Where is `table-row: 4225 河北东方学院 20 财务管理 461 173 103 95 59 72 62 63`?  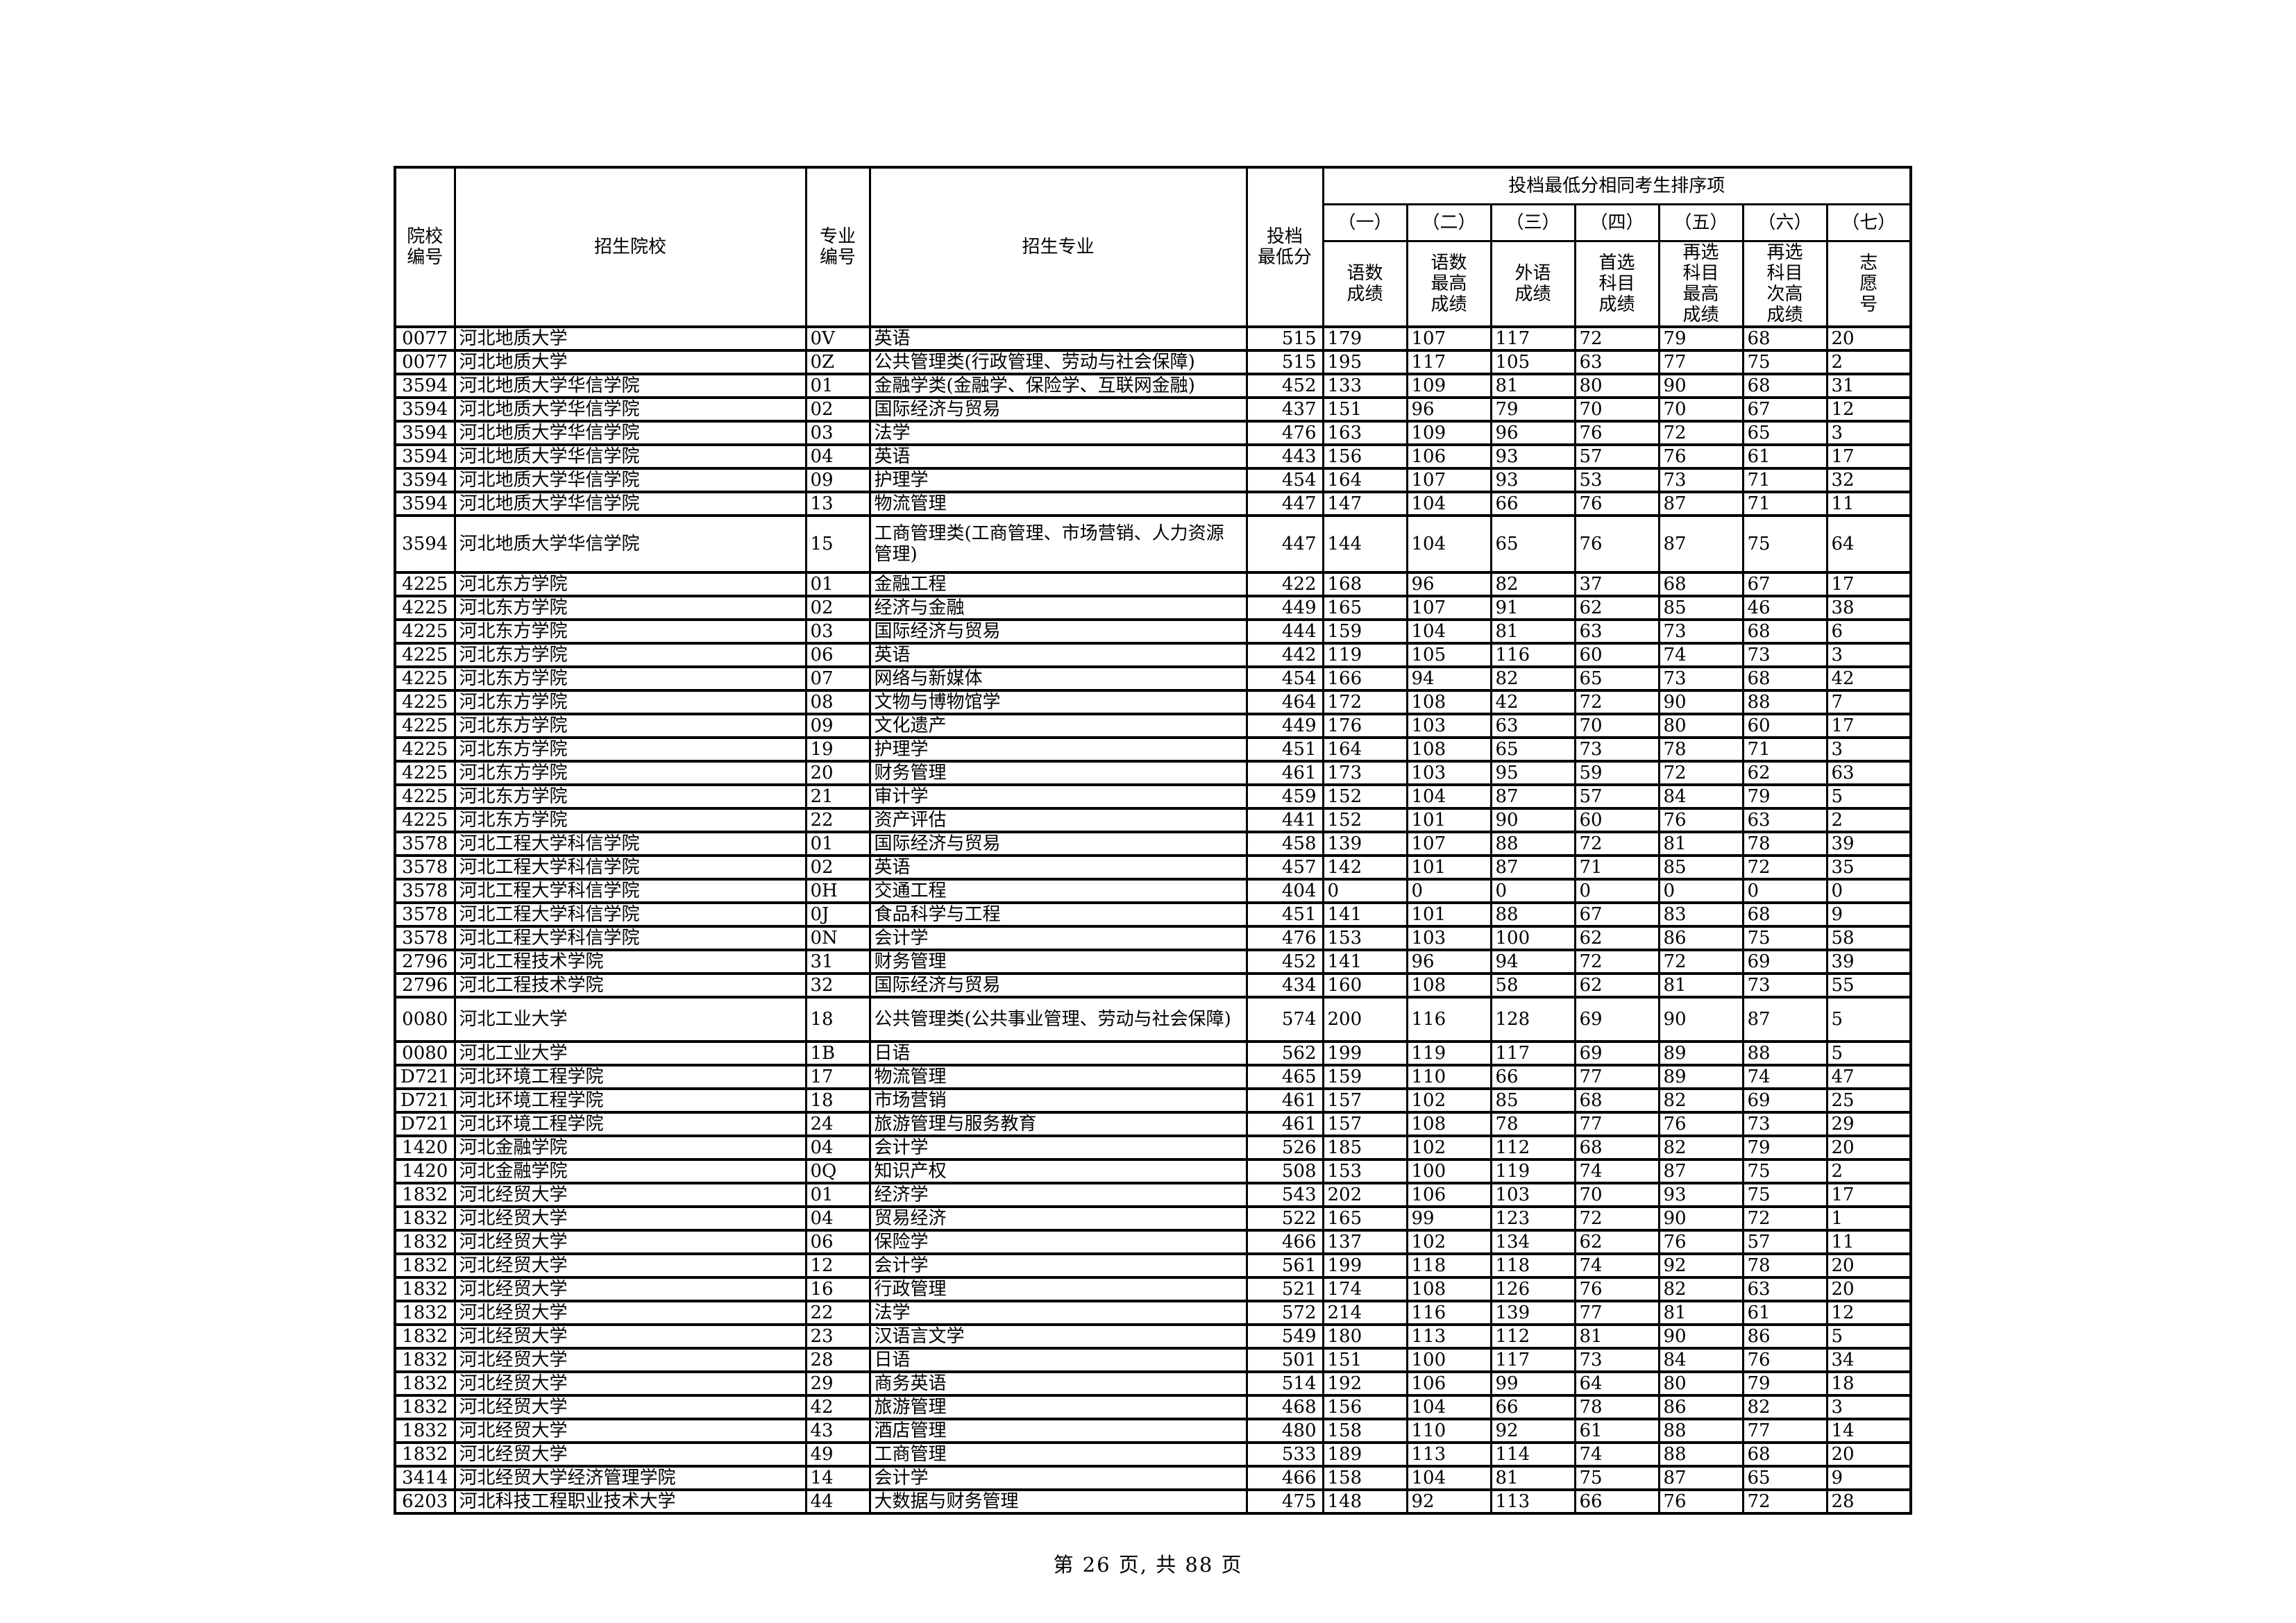
table-row: 4225 河北东方学院 20 财务管理 461 173 103 95 59 72 62 63 is located at coordinates (1153, 773).